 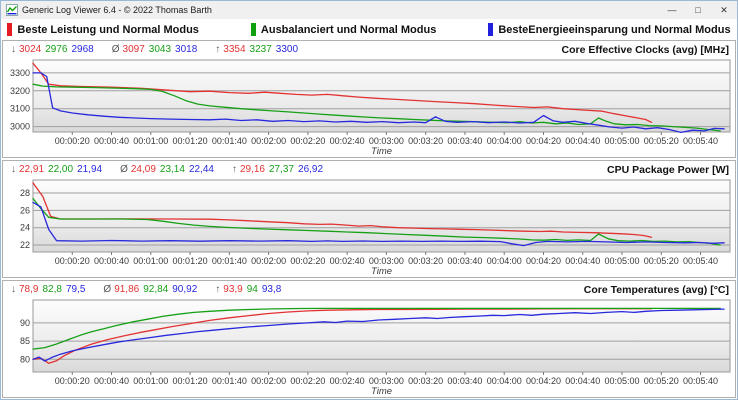 I want to click on y-tick-label: 28, so click(x=25, y=193).